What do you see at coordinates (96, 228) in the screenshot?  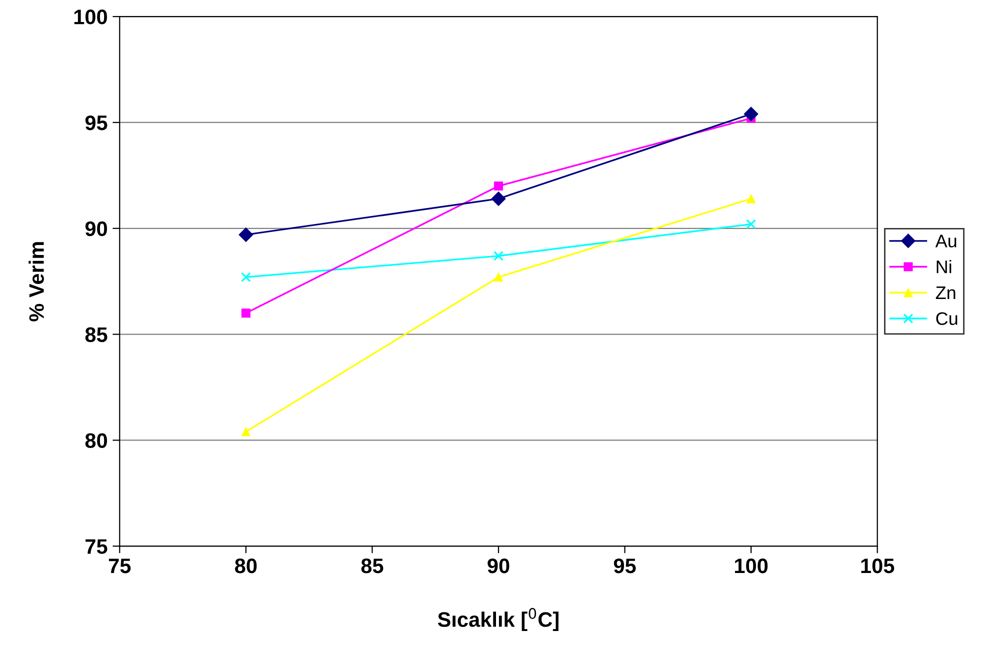 I see `y-tick-label: 90` at bounding box center [96, 228].